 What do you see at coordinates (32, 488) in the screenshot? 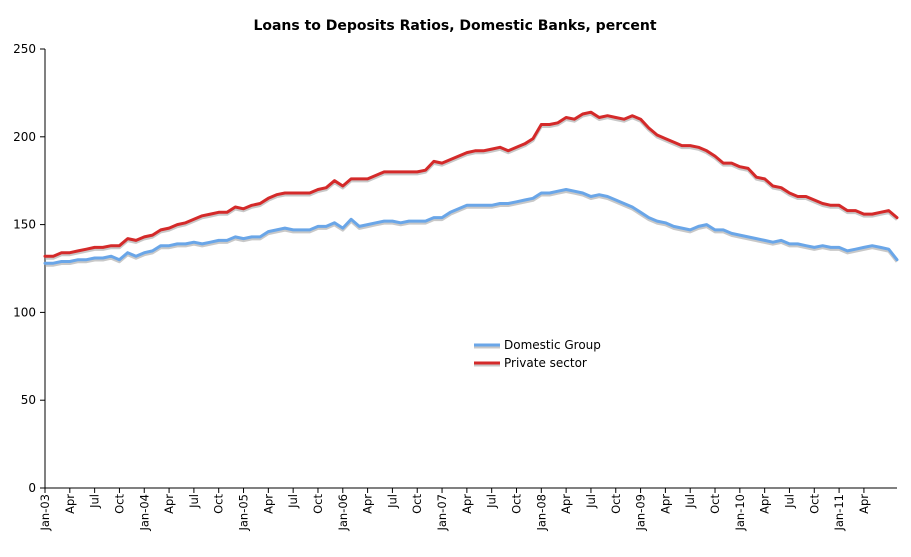
I see `y-tick-label: 0` at bounding box center [32, 488].